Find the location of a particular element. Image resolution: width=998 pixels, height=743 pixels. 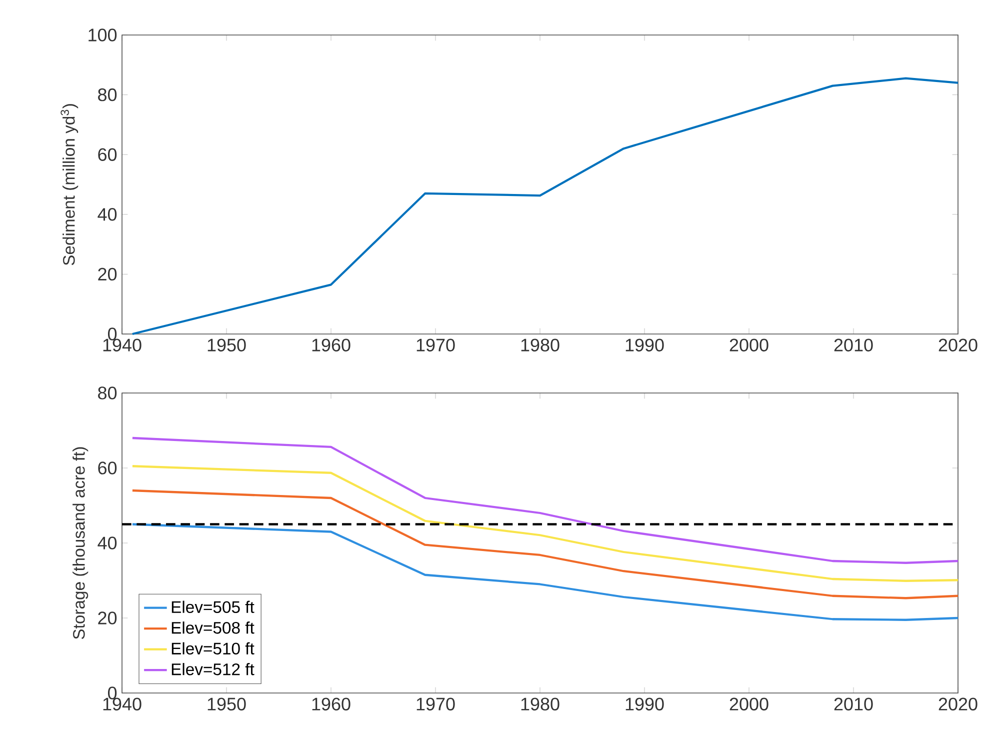

y-axis-title: Sediment (million yd$^{3}$) is located at coordinates (69, 185).